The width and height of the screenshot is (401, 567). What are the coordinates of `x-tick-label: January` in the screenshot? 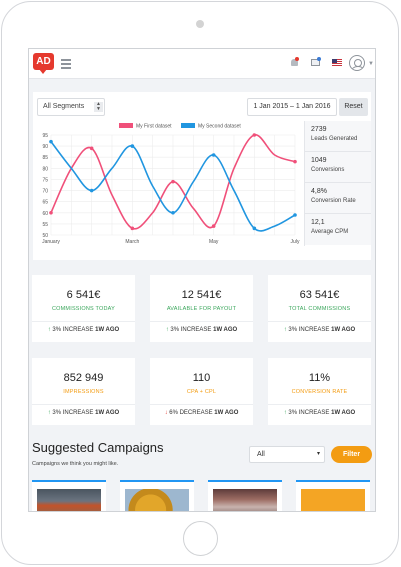 It's located at (51, 242).